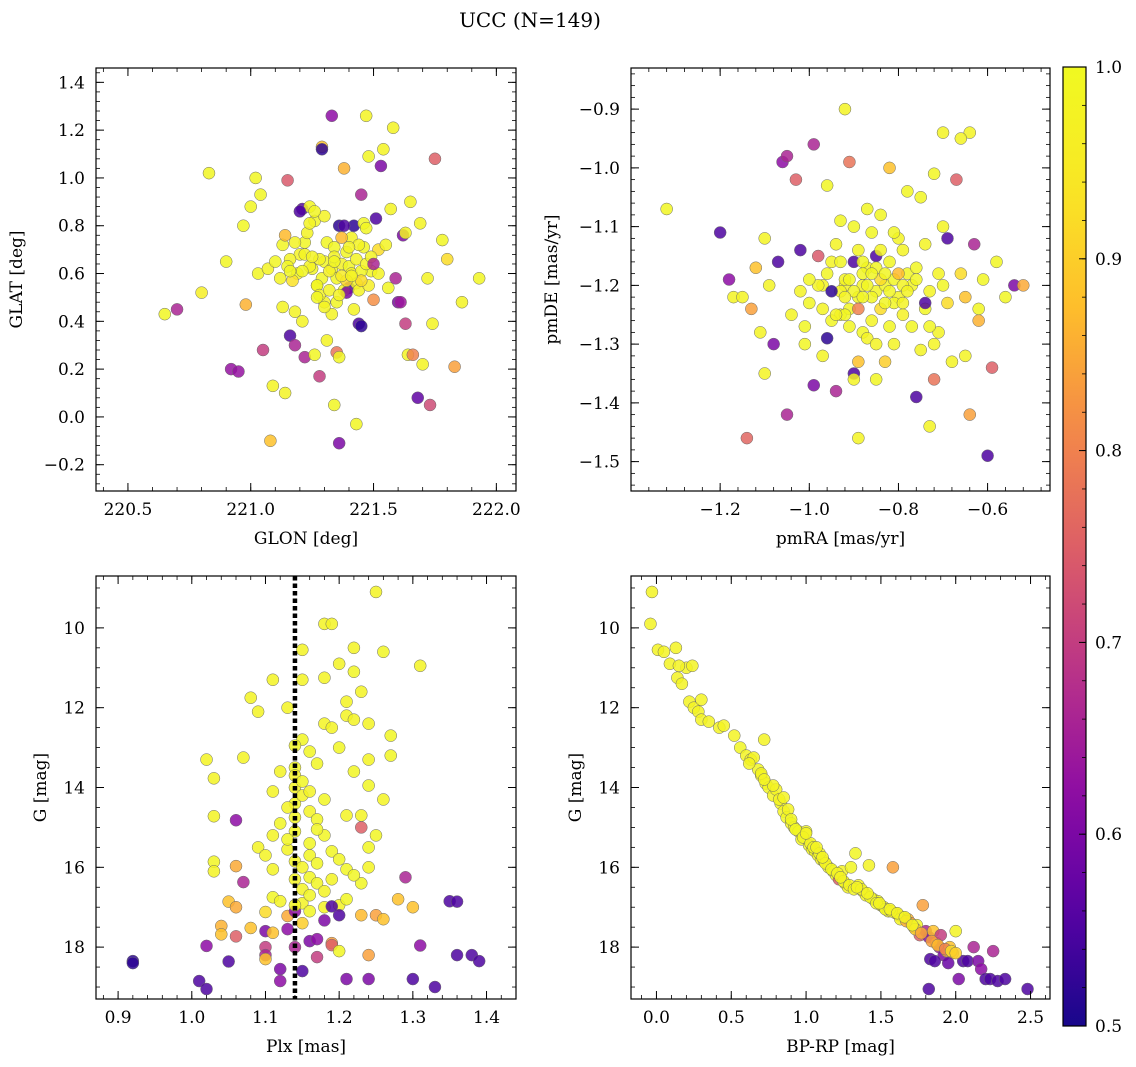 This screenshot has width=1136, height=1067. What do you see at coordinates (609, 629) in the screenshot?
I see `y-tick-label: 10` at bounding box center [609, 629].